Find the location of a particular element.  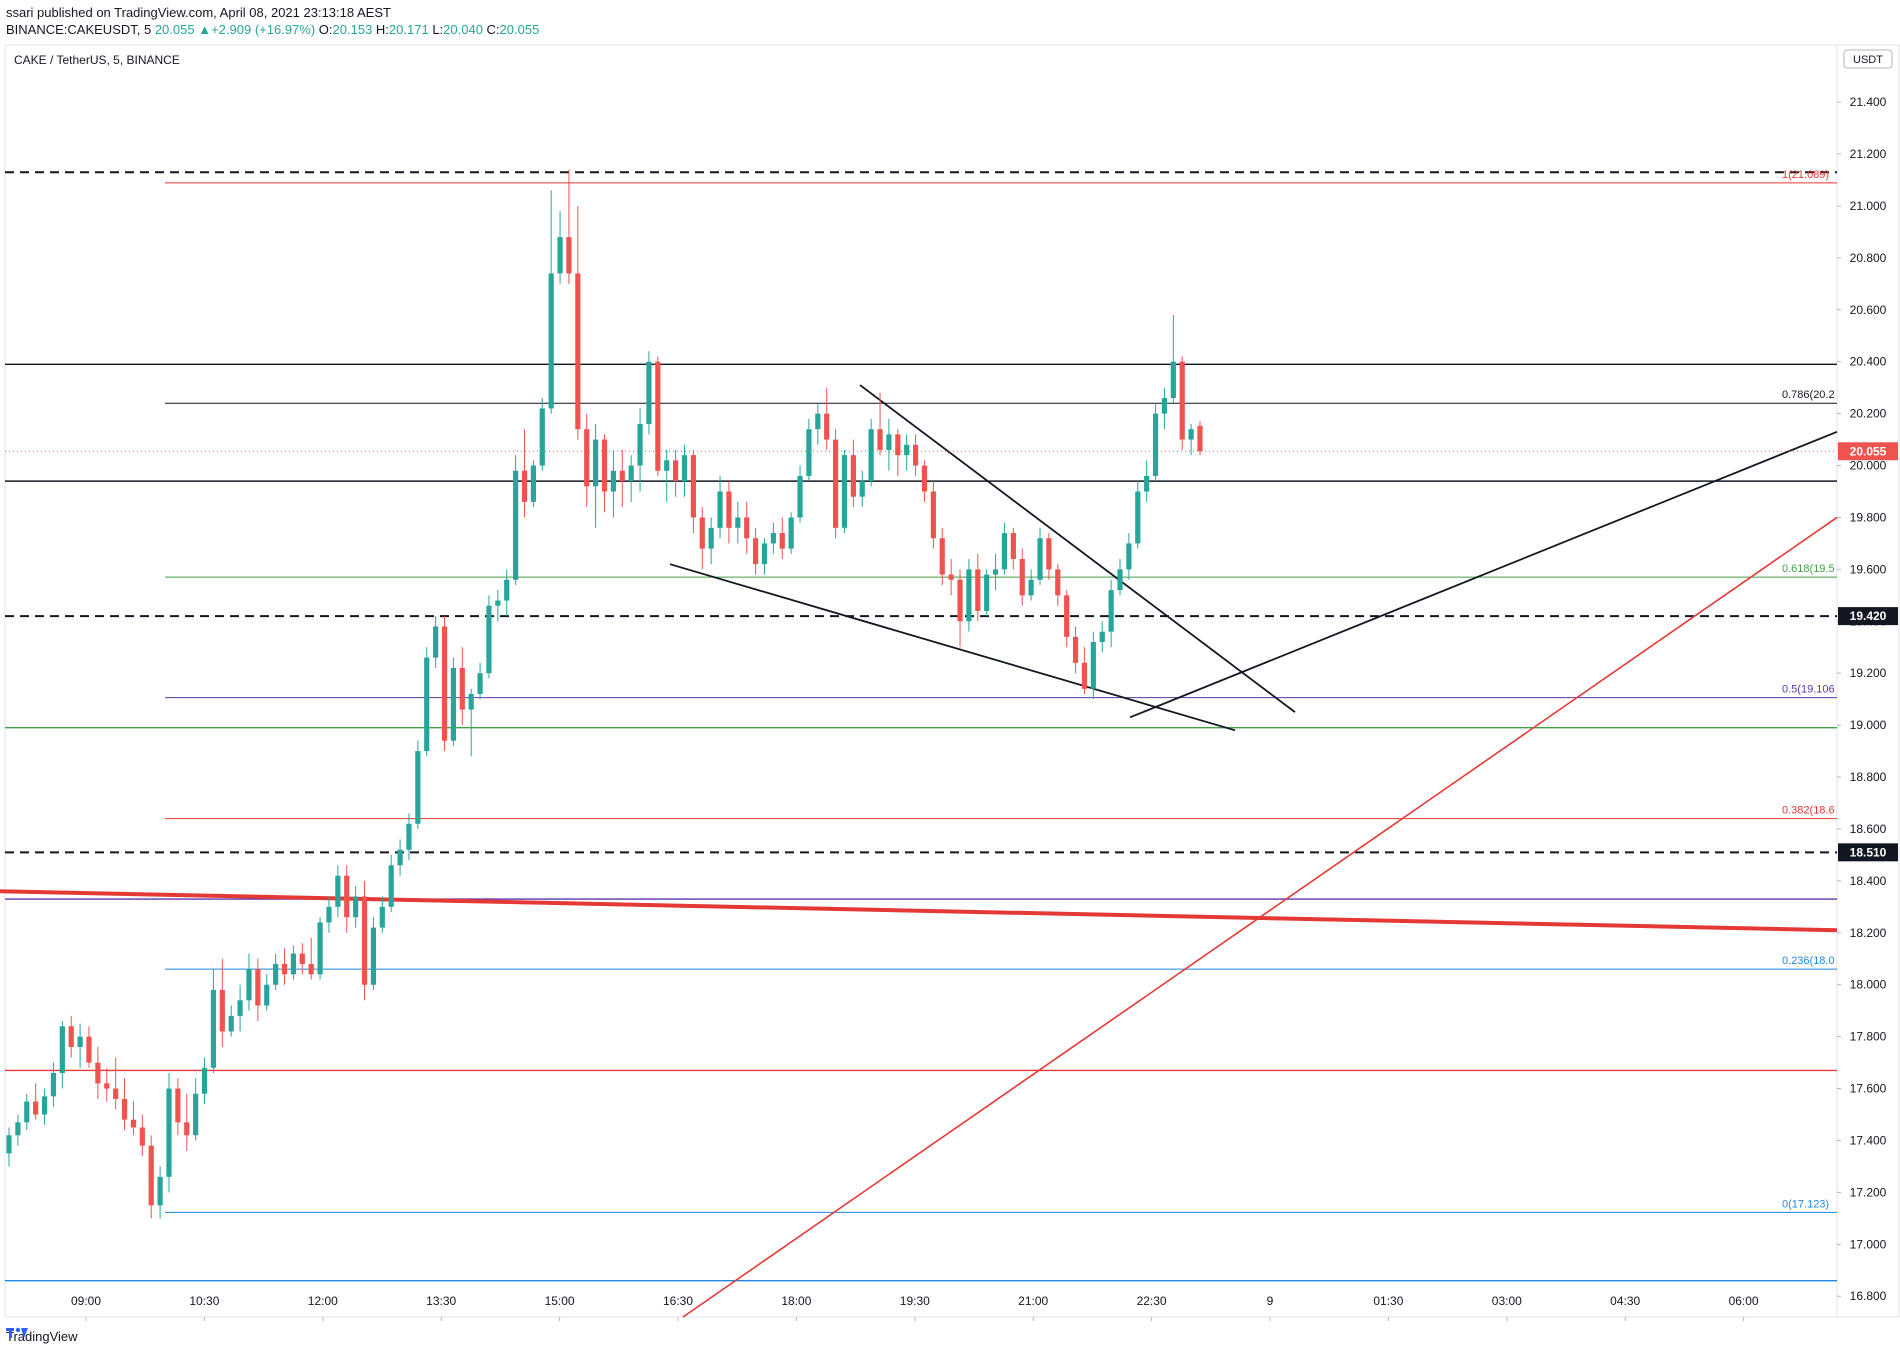

y-tick-label-11: 19.000 is located at coordinates (1868, 725).